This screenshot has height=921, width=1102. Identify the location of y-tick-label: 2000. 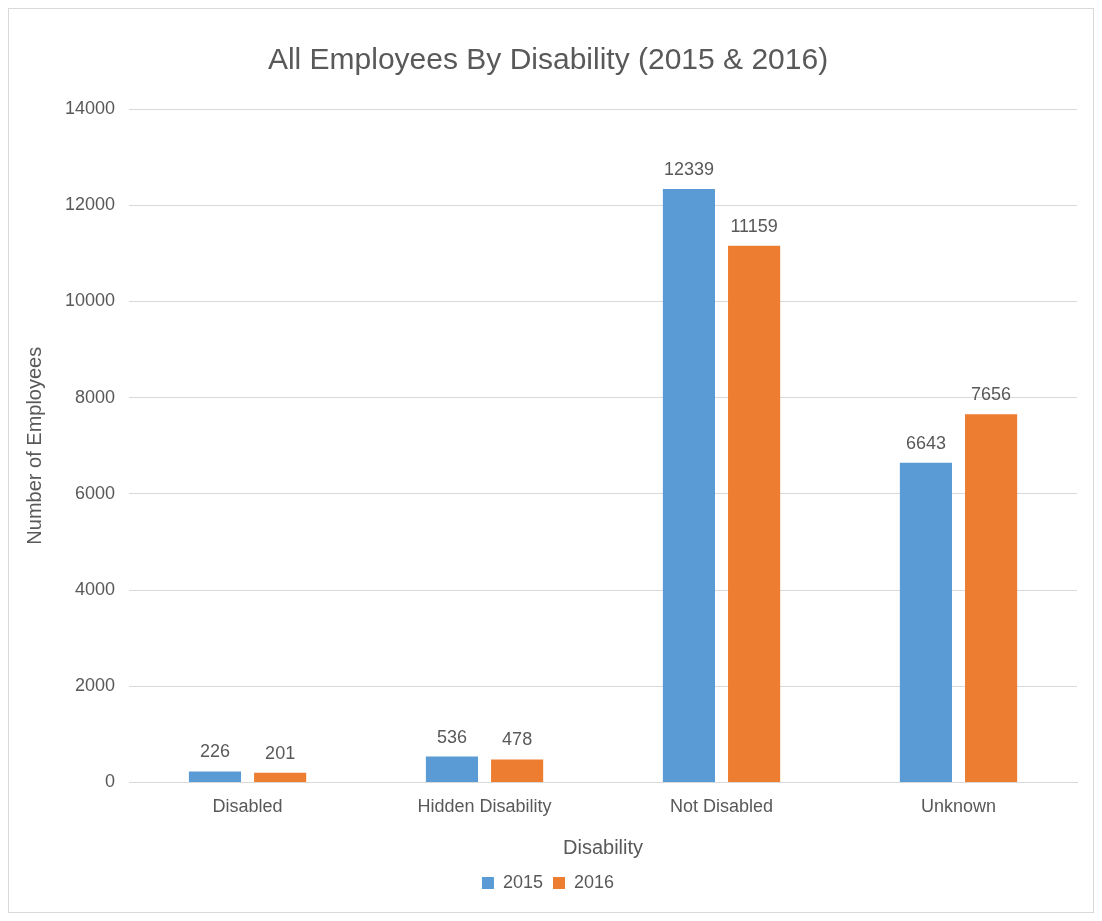
(95, 685).